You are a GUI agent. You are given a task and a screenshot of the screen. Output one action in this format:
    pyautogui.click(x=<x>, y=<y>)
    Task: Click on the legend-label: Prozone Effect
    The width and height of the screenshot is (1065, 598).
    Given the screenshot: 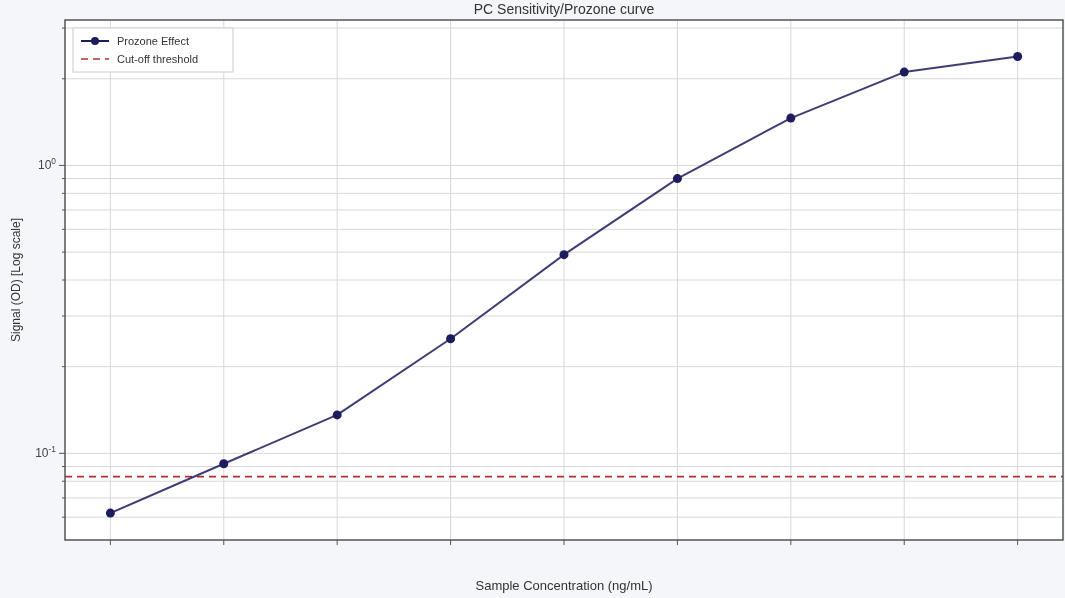 What is the action you would take?
    pyautogui.click(x=153, y=41)
    